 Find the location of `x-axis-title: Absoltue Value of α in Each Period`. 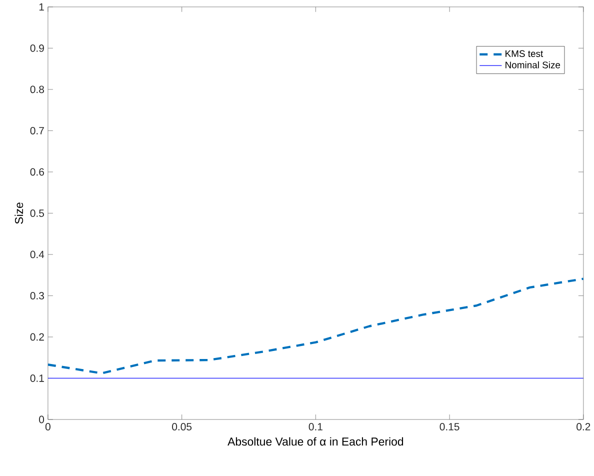

x-axis-title: Absoltue Value of α in Each Period is located at coordinates (316, 441).